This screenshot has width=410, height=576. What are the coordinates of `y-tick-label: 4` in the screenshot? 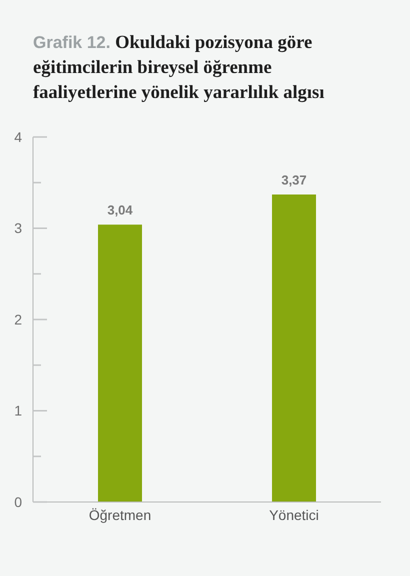 It's located at (18, 136).